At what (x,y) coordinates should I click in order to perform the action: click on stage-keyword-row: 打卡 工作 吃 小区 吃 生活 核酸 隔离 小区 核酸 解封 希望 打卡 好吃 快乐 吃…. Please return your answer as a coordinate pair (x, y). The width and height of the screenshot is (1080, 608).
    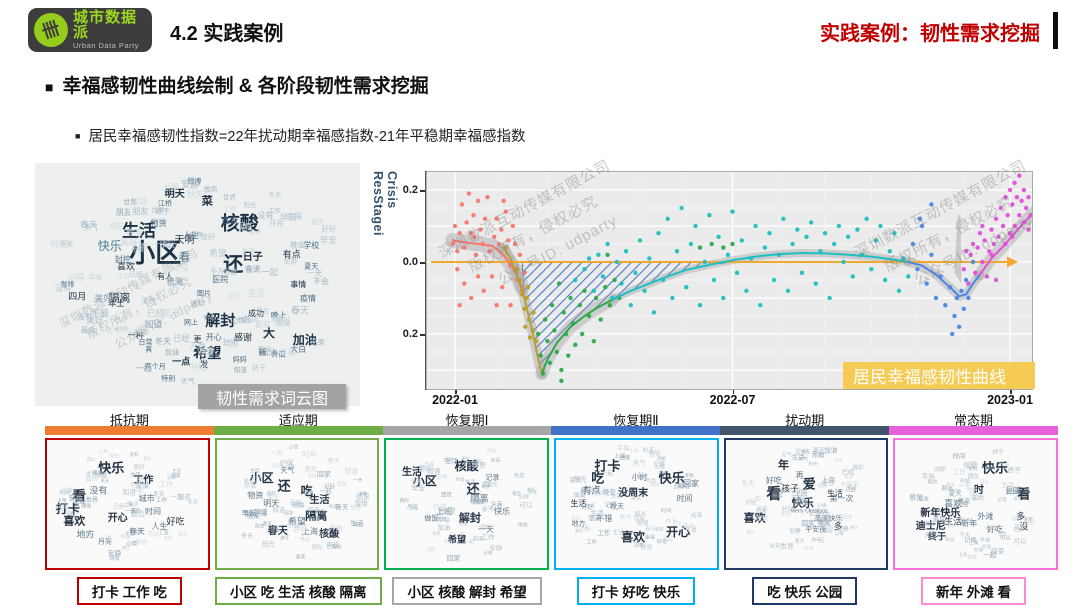
    Looking at the image, I should click on (551, 591).